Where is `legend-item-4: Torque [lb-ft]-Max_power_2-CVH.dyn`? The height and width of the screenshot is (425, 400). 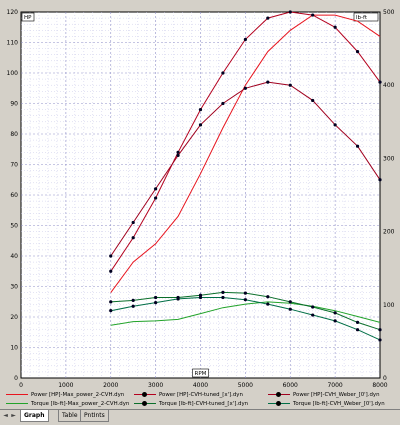
legend-item-4: Torque [lb-ft]-Max_power_2-CVH.dyn is located at coordinates (67, 403).